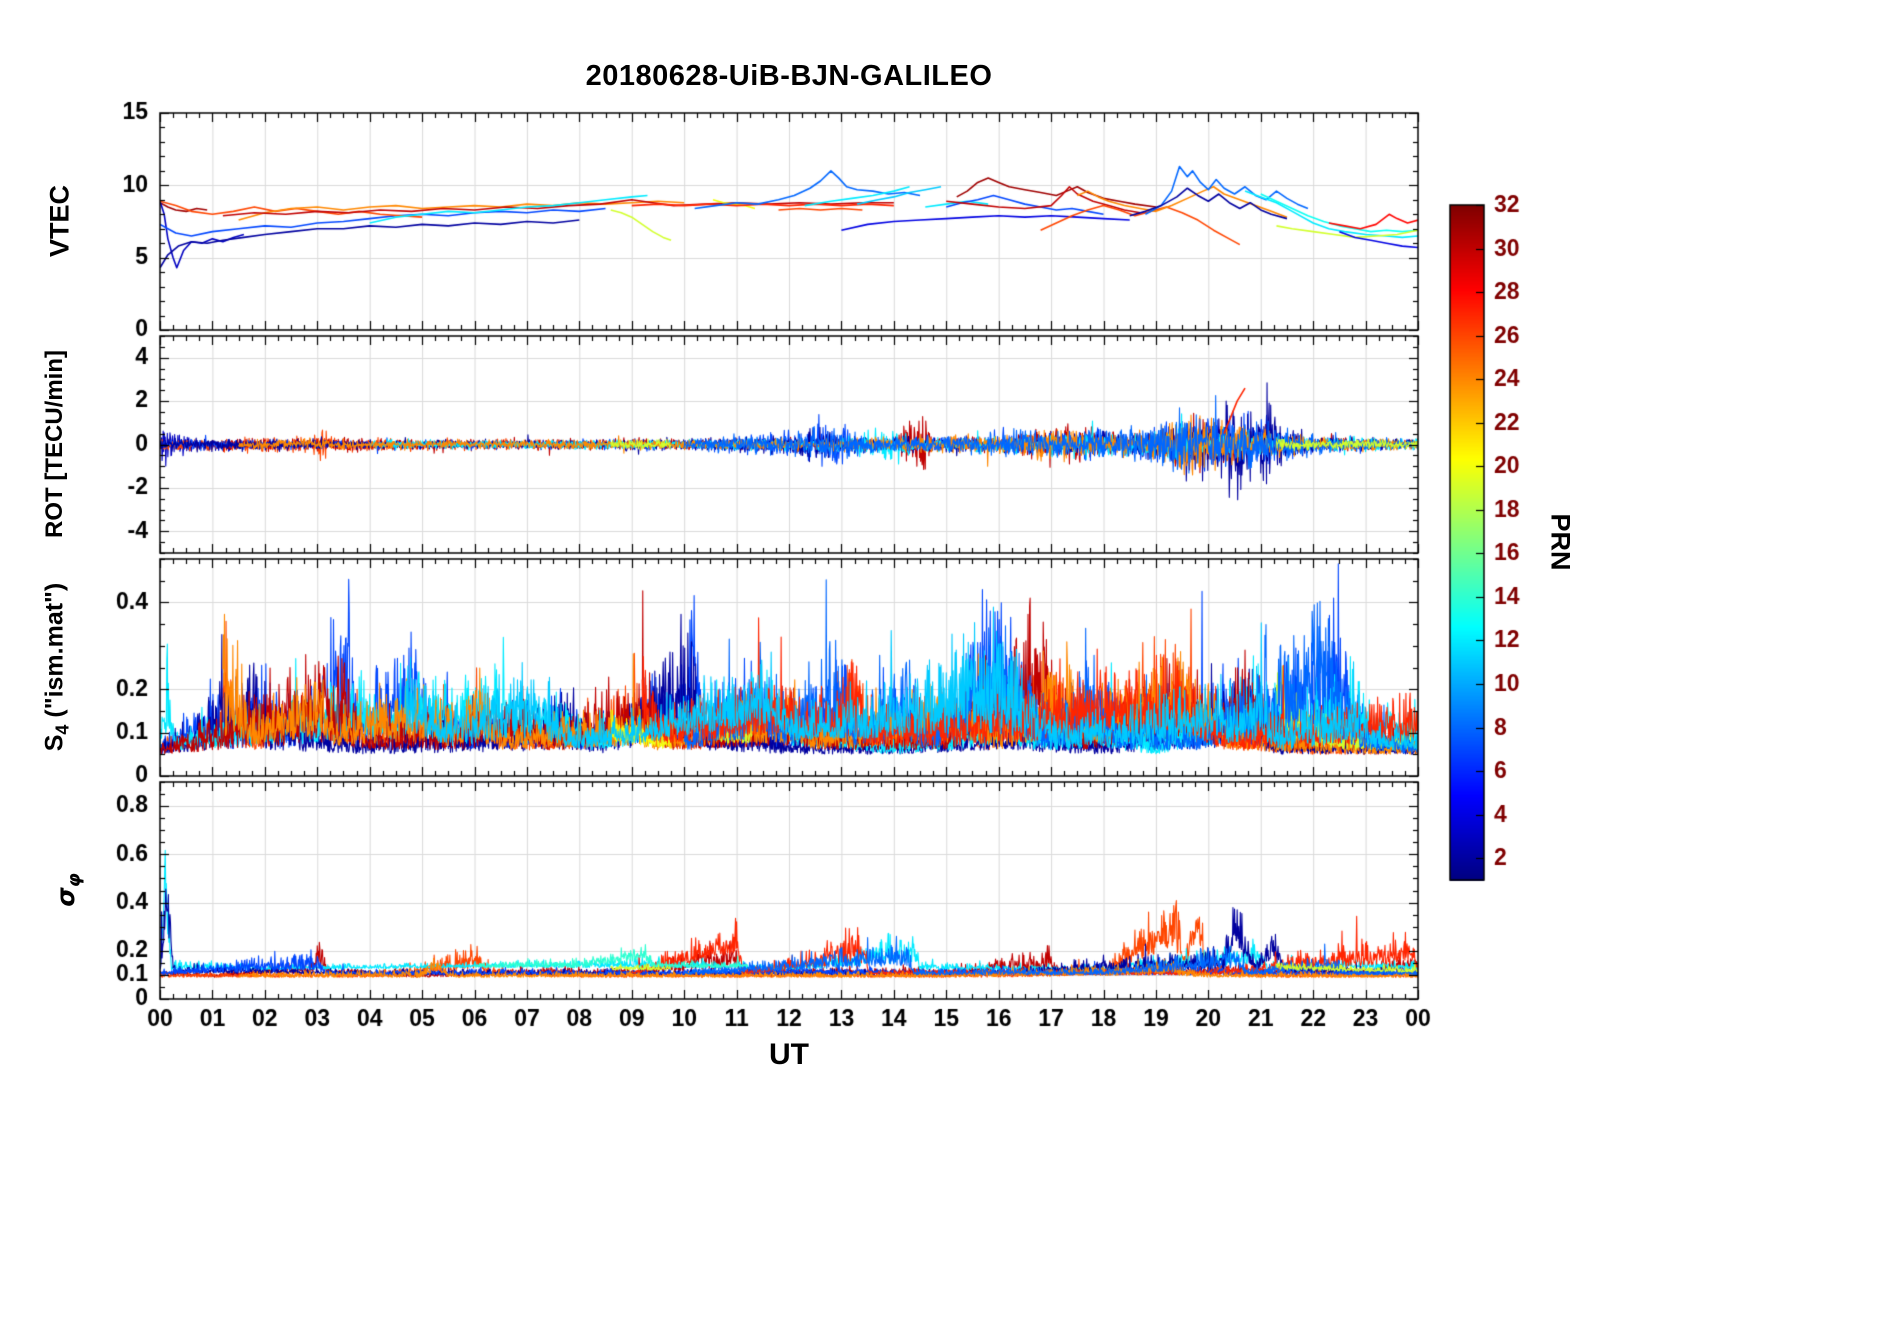  What do you see at coordinates (65, 897) in the screenshot?
I see `sigma-label-main: σ` at bounding box center [65, 897].